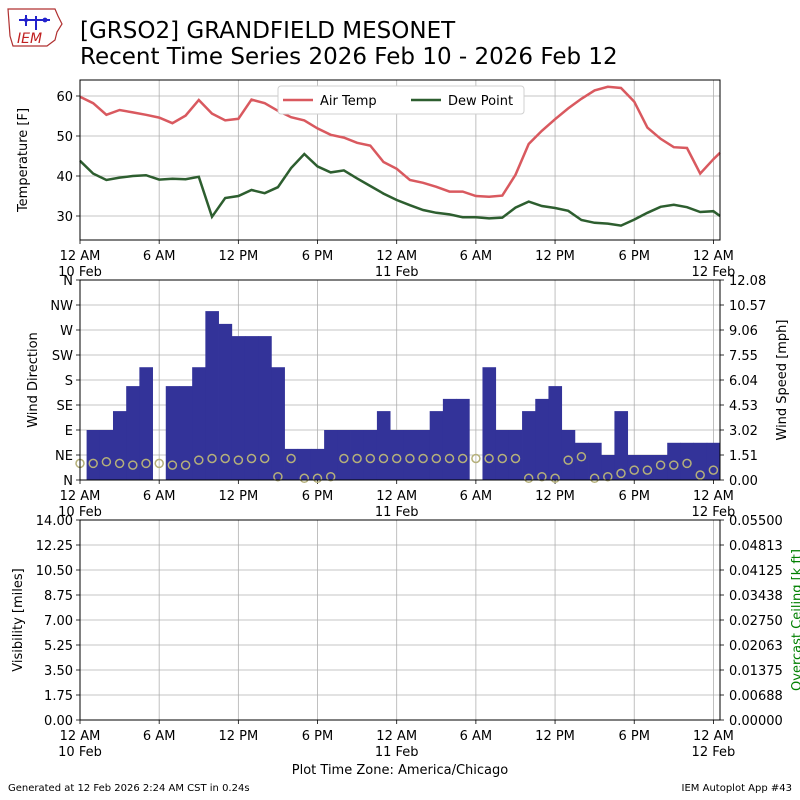 This screenshot has height=800, width=800. I want to click on ceiling-tick-label: 0.02063, so click(756, 646).